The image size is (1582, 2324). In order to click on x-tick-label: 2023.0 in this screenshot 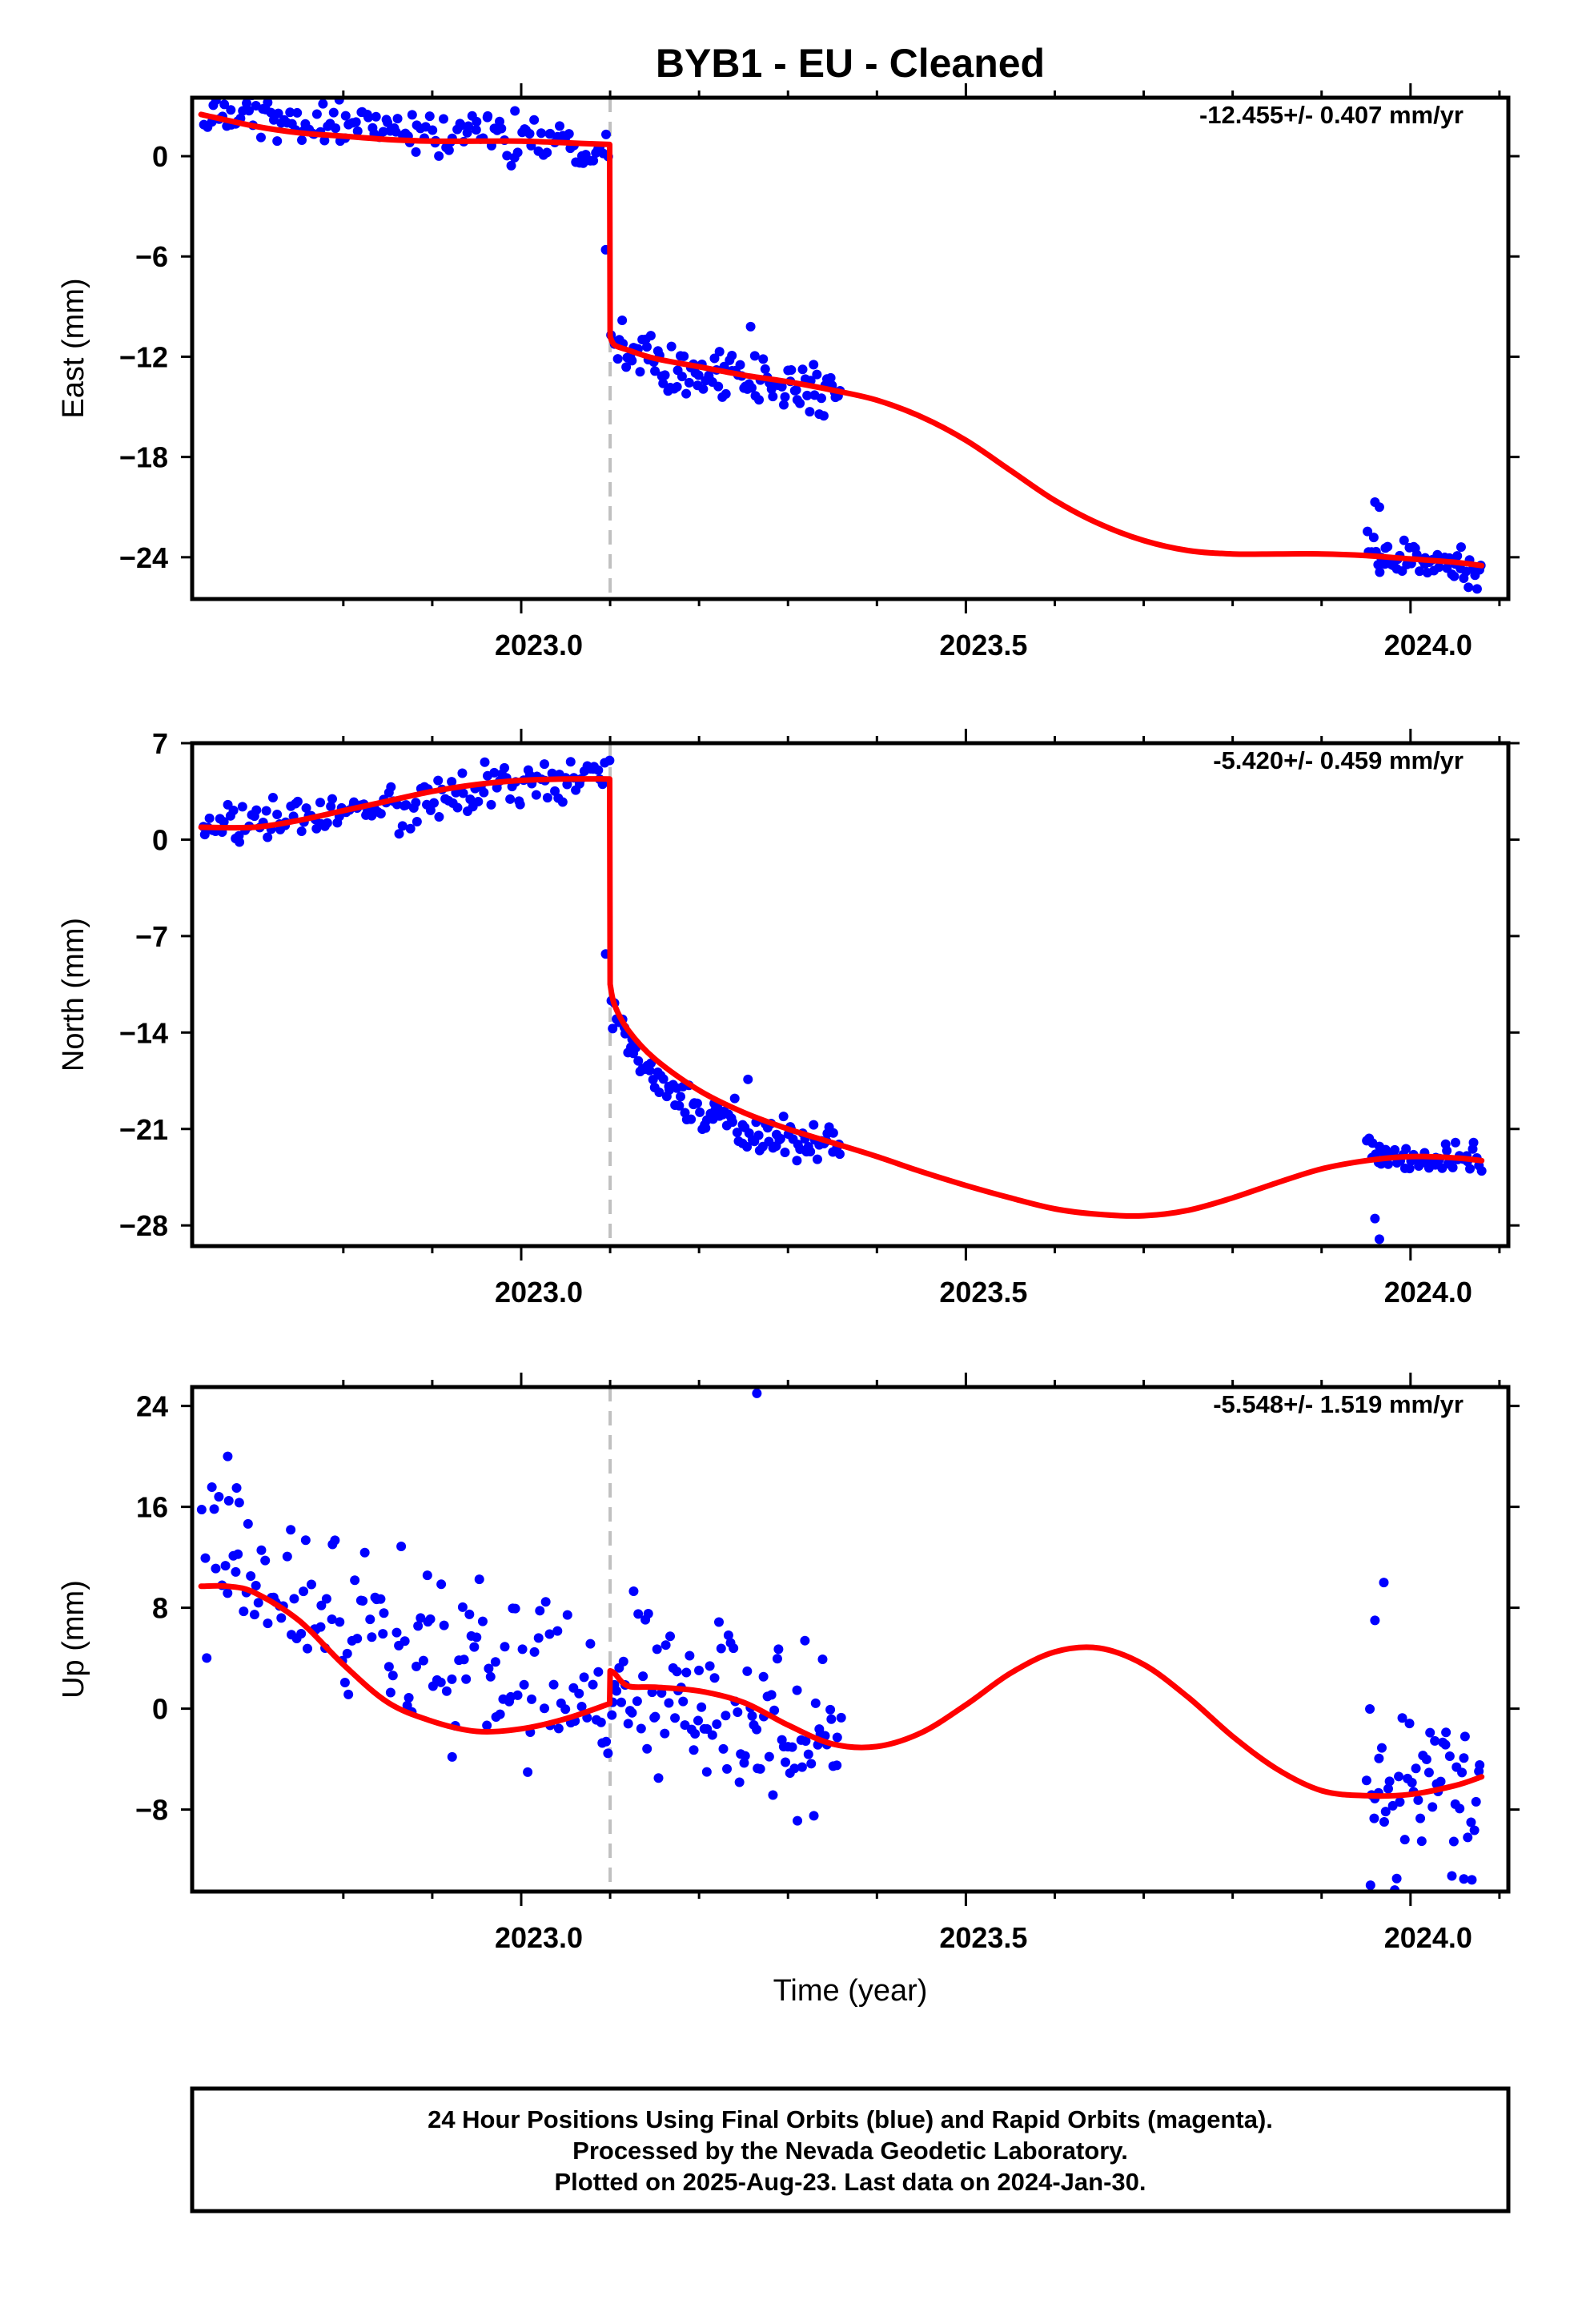, I will do `click(539, 645)`.